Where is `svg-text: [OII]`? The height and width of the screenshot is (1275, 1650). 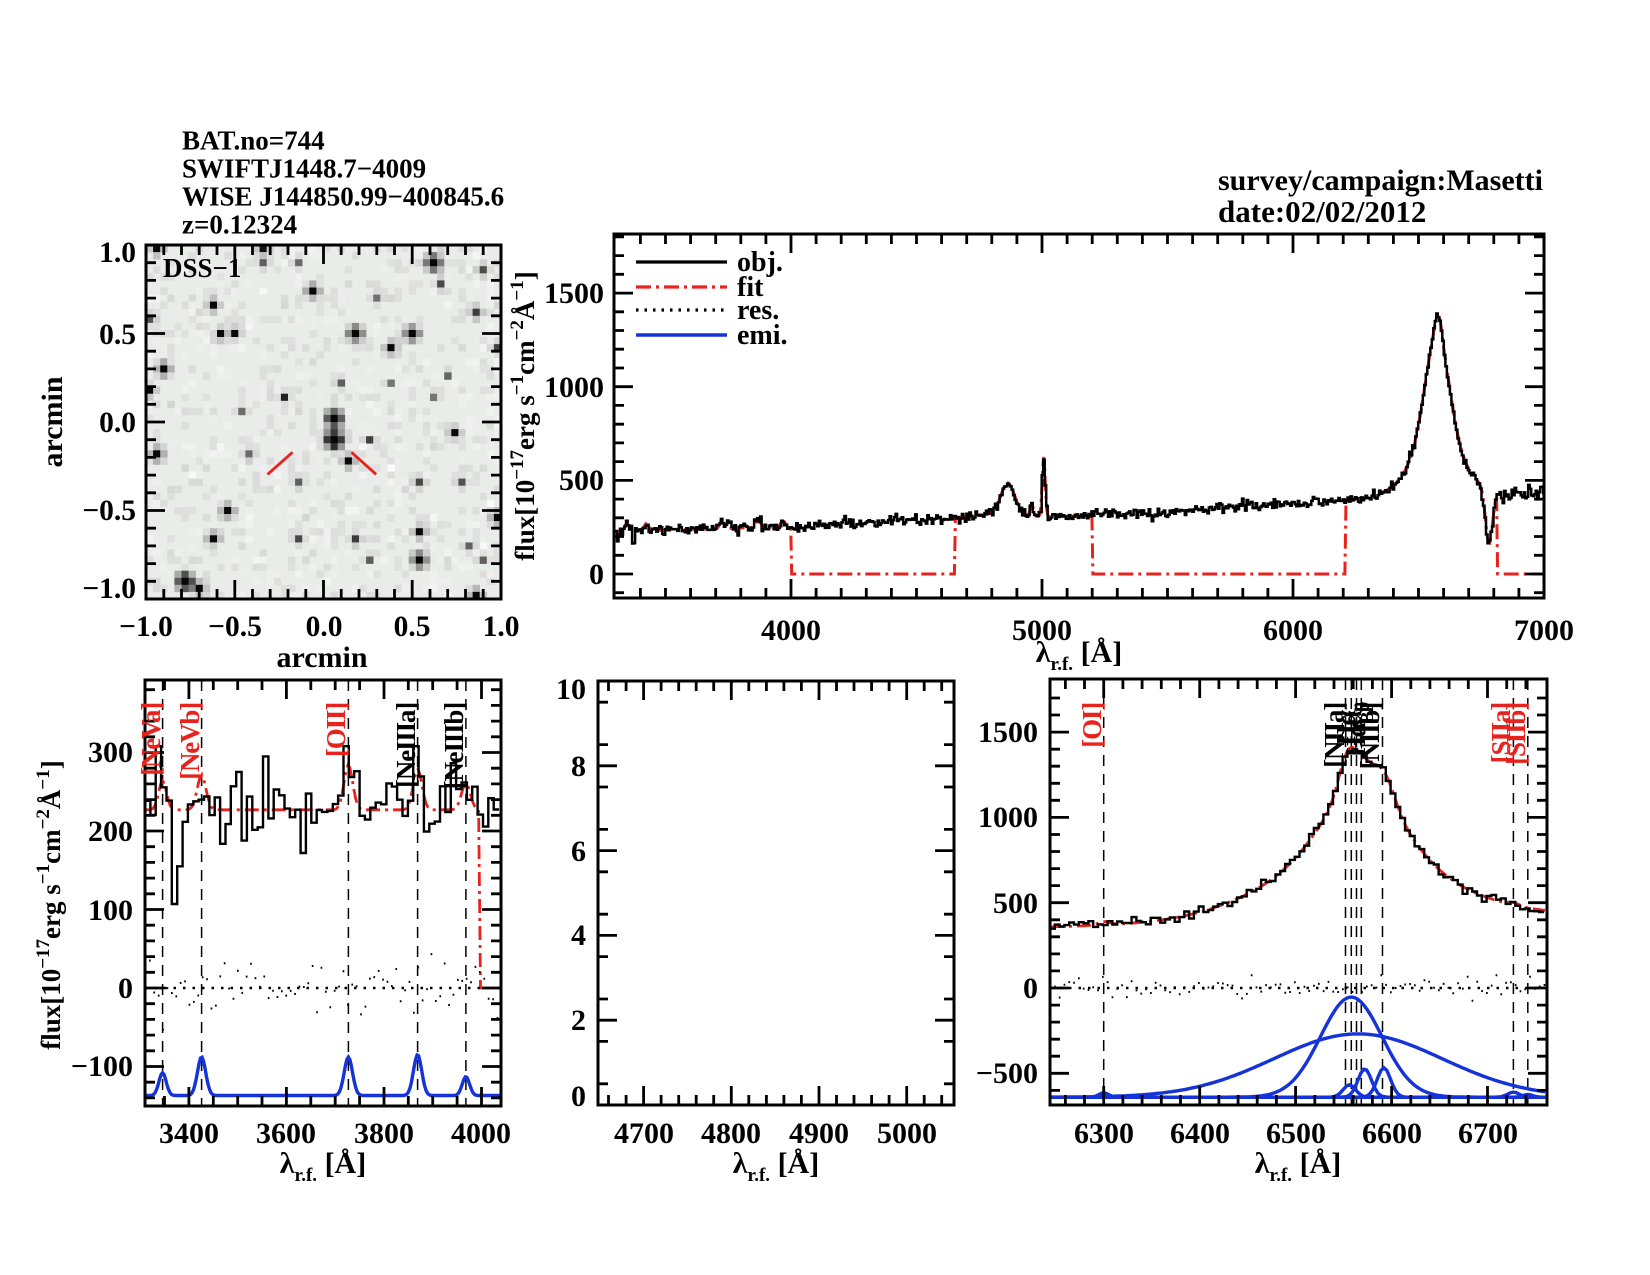 svg-text: [OII] is located at coordinates (336, 730).